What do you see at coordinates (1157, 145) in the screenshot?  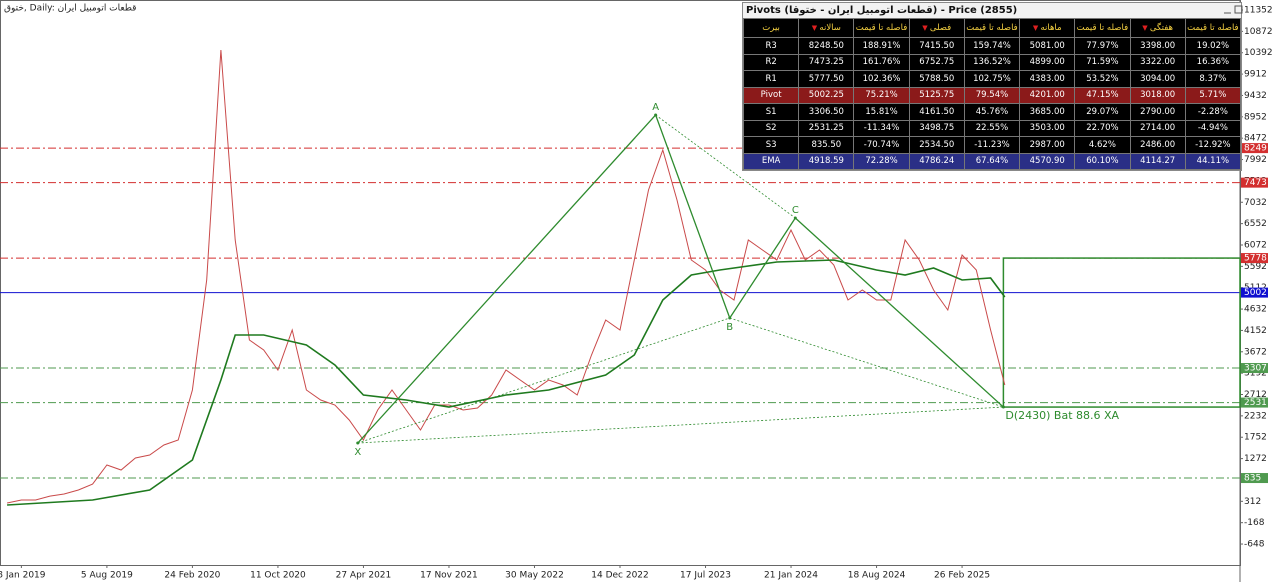 I see `table-cell: 2486.00` at bounding box center [1157, 145].